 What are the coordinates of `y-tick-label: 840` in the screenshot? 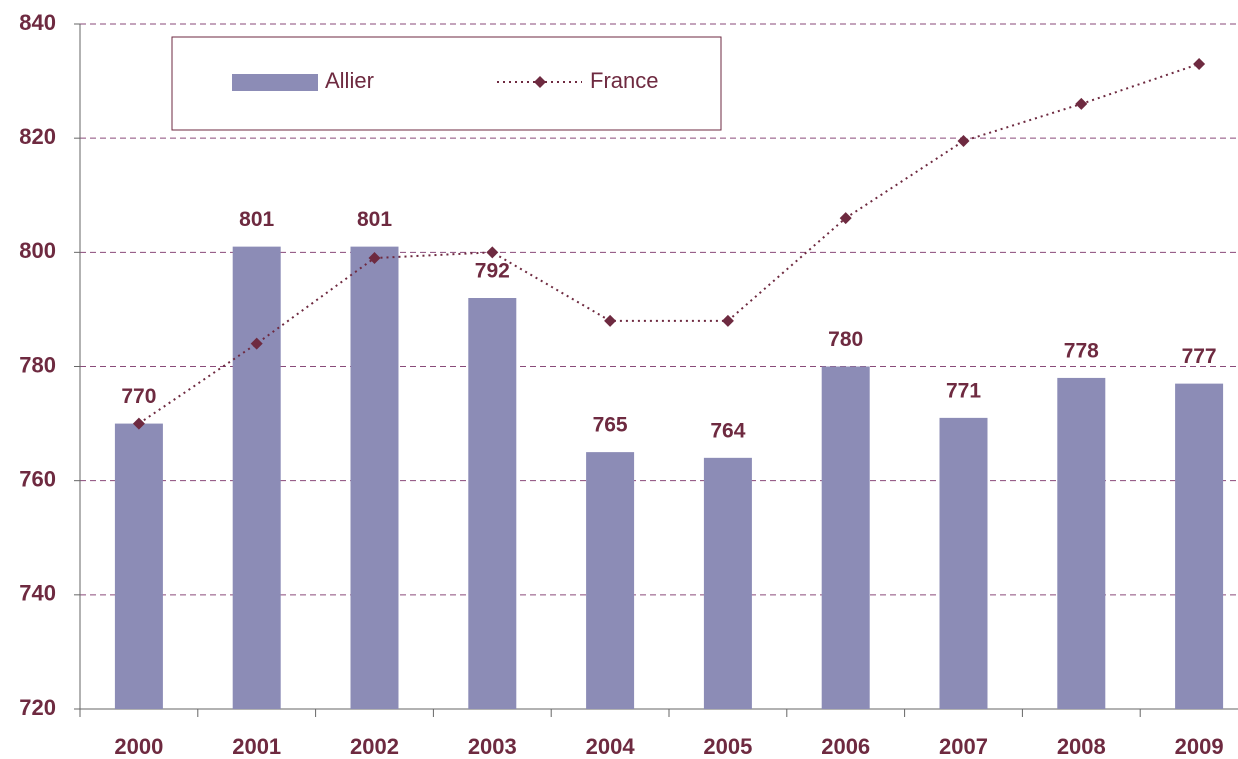 It's located at (37, 22).